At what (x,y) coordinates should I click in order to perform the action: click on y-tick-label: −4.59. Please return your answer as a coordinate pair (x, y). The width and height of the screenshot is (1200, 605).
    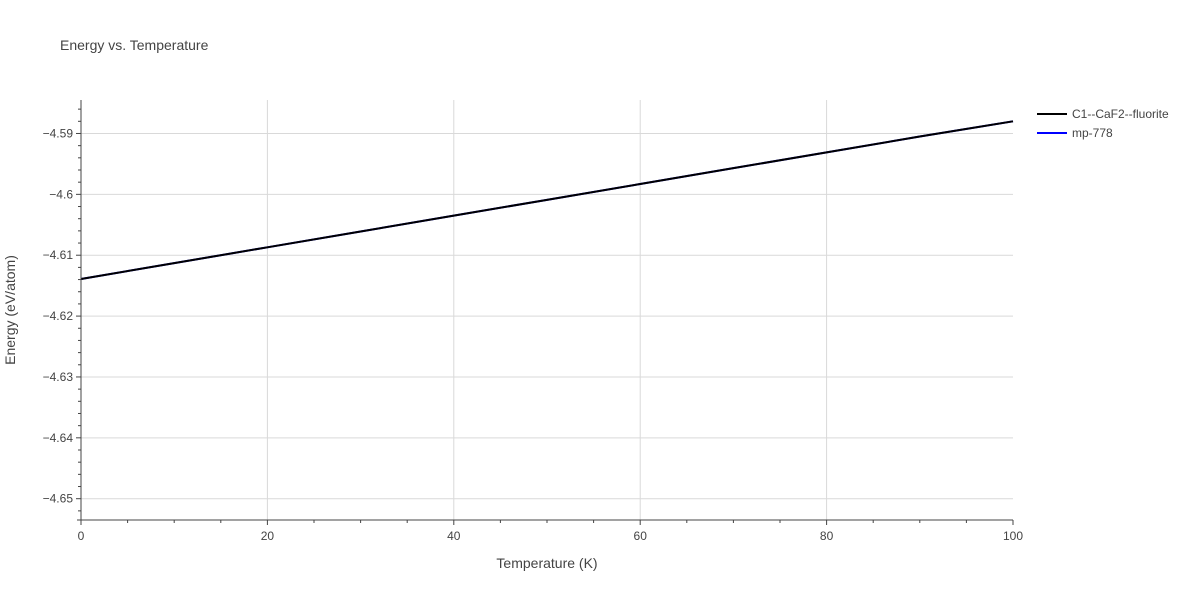
    Looking at the image, I should click on (58, 133).